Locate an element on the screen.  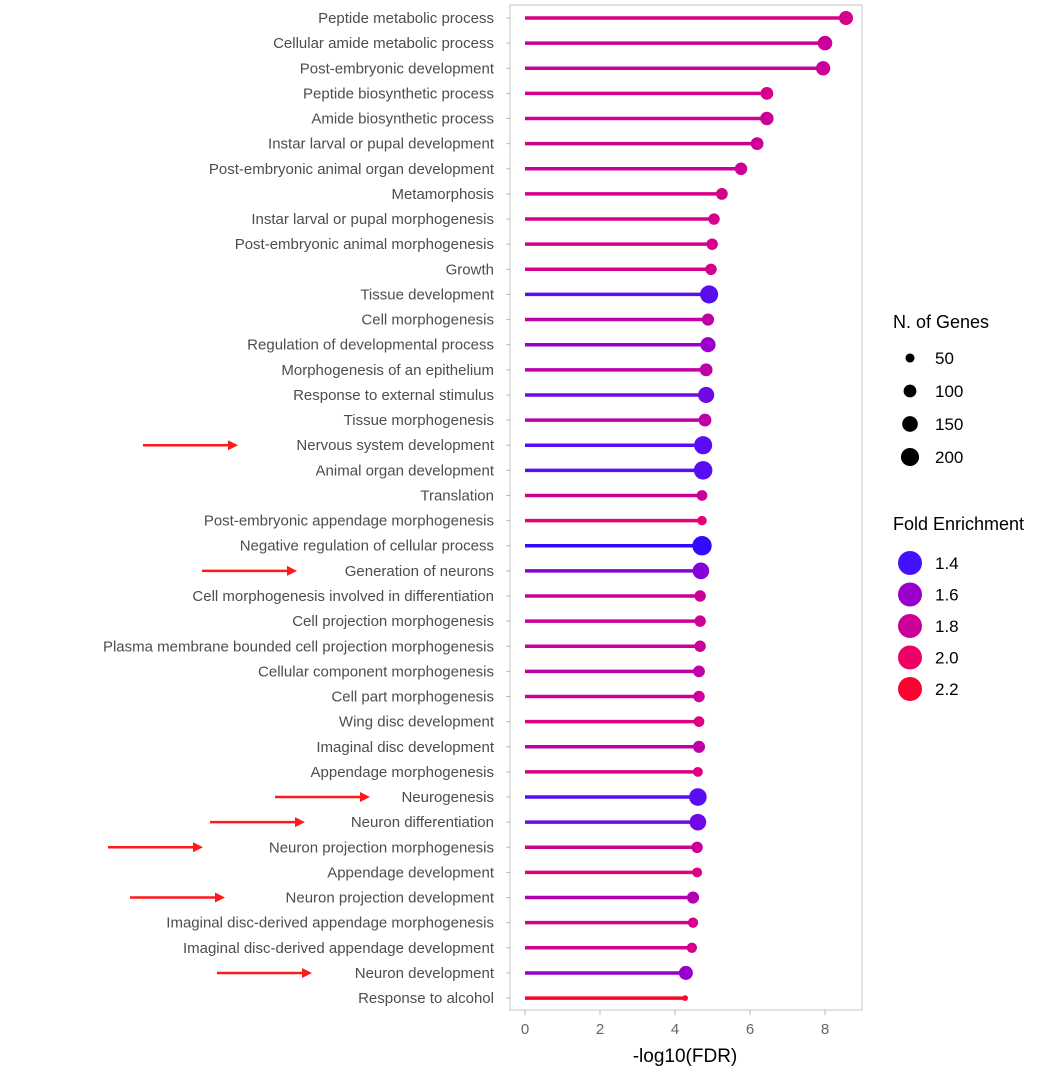
lollipop-row: Instar larval or pupal development is located at coordinates (516, 144).